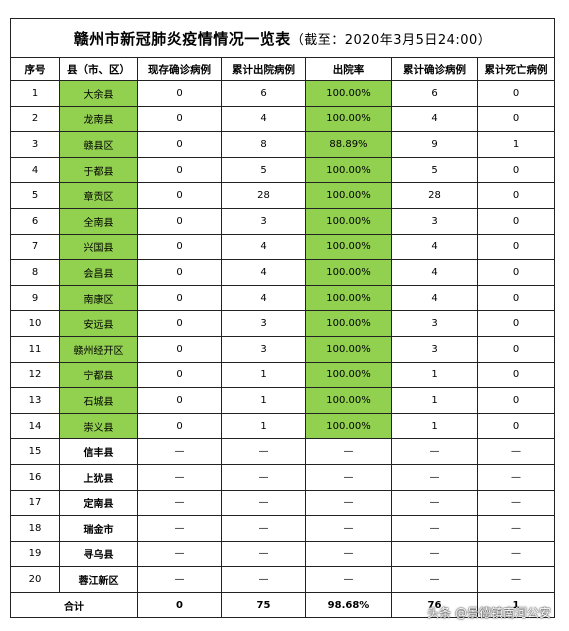 The image size is (569, 631). I want to click on cell-no: 12, so click(35, 375).